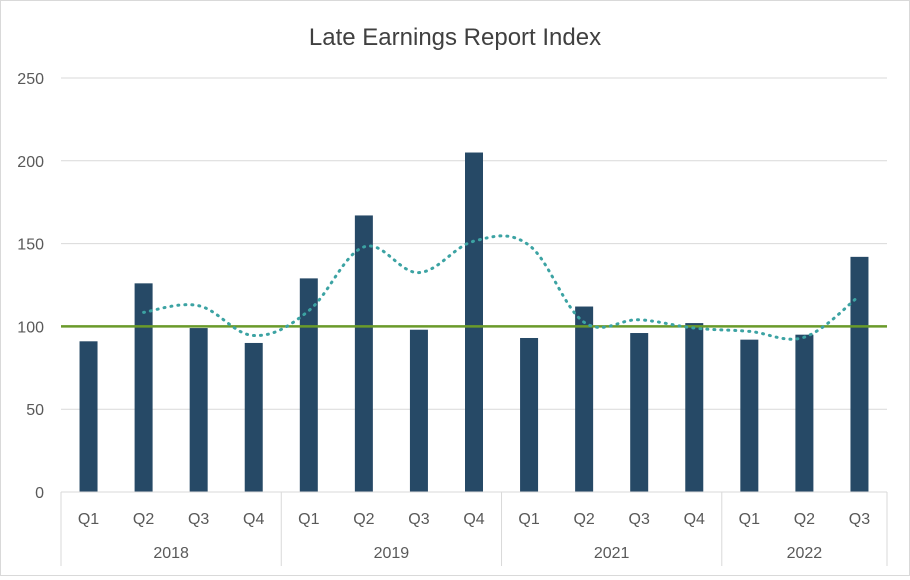  I want to click on chart-title: Late Earnings Report Index, so click(455, 37).